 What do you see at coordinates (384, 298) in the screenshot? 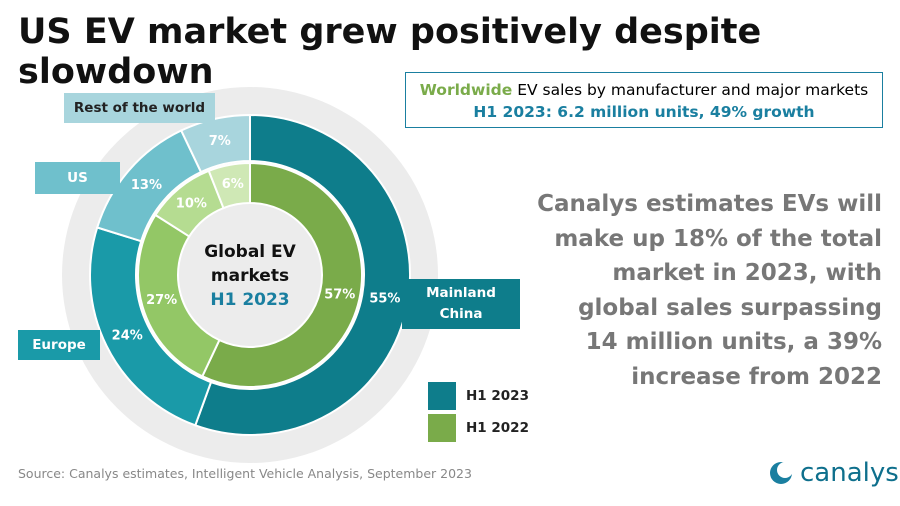
I see `data-label: 55%` at bounding box center [384, 298].